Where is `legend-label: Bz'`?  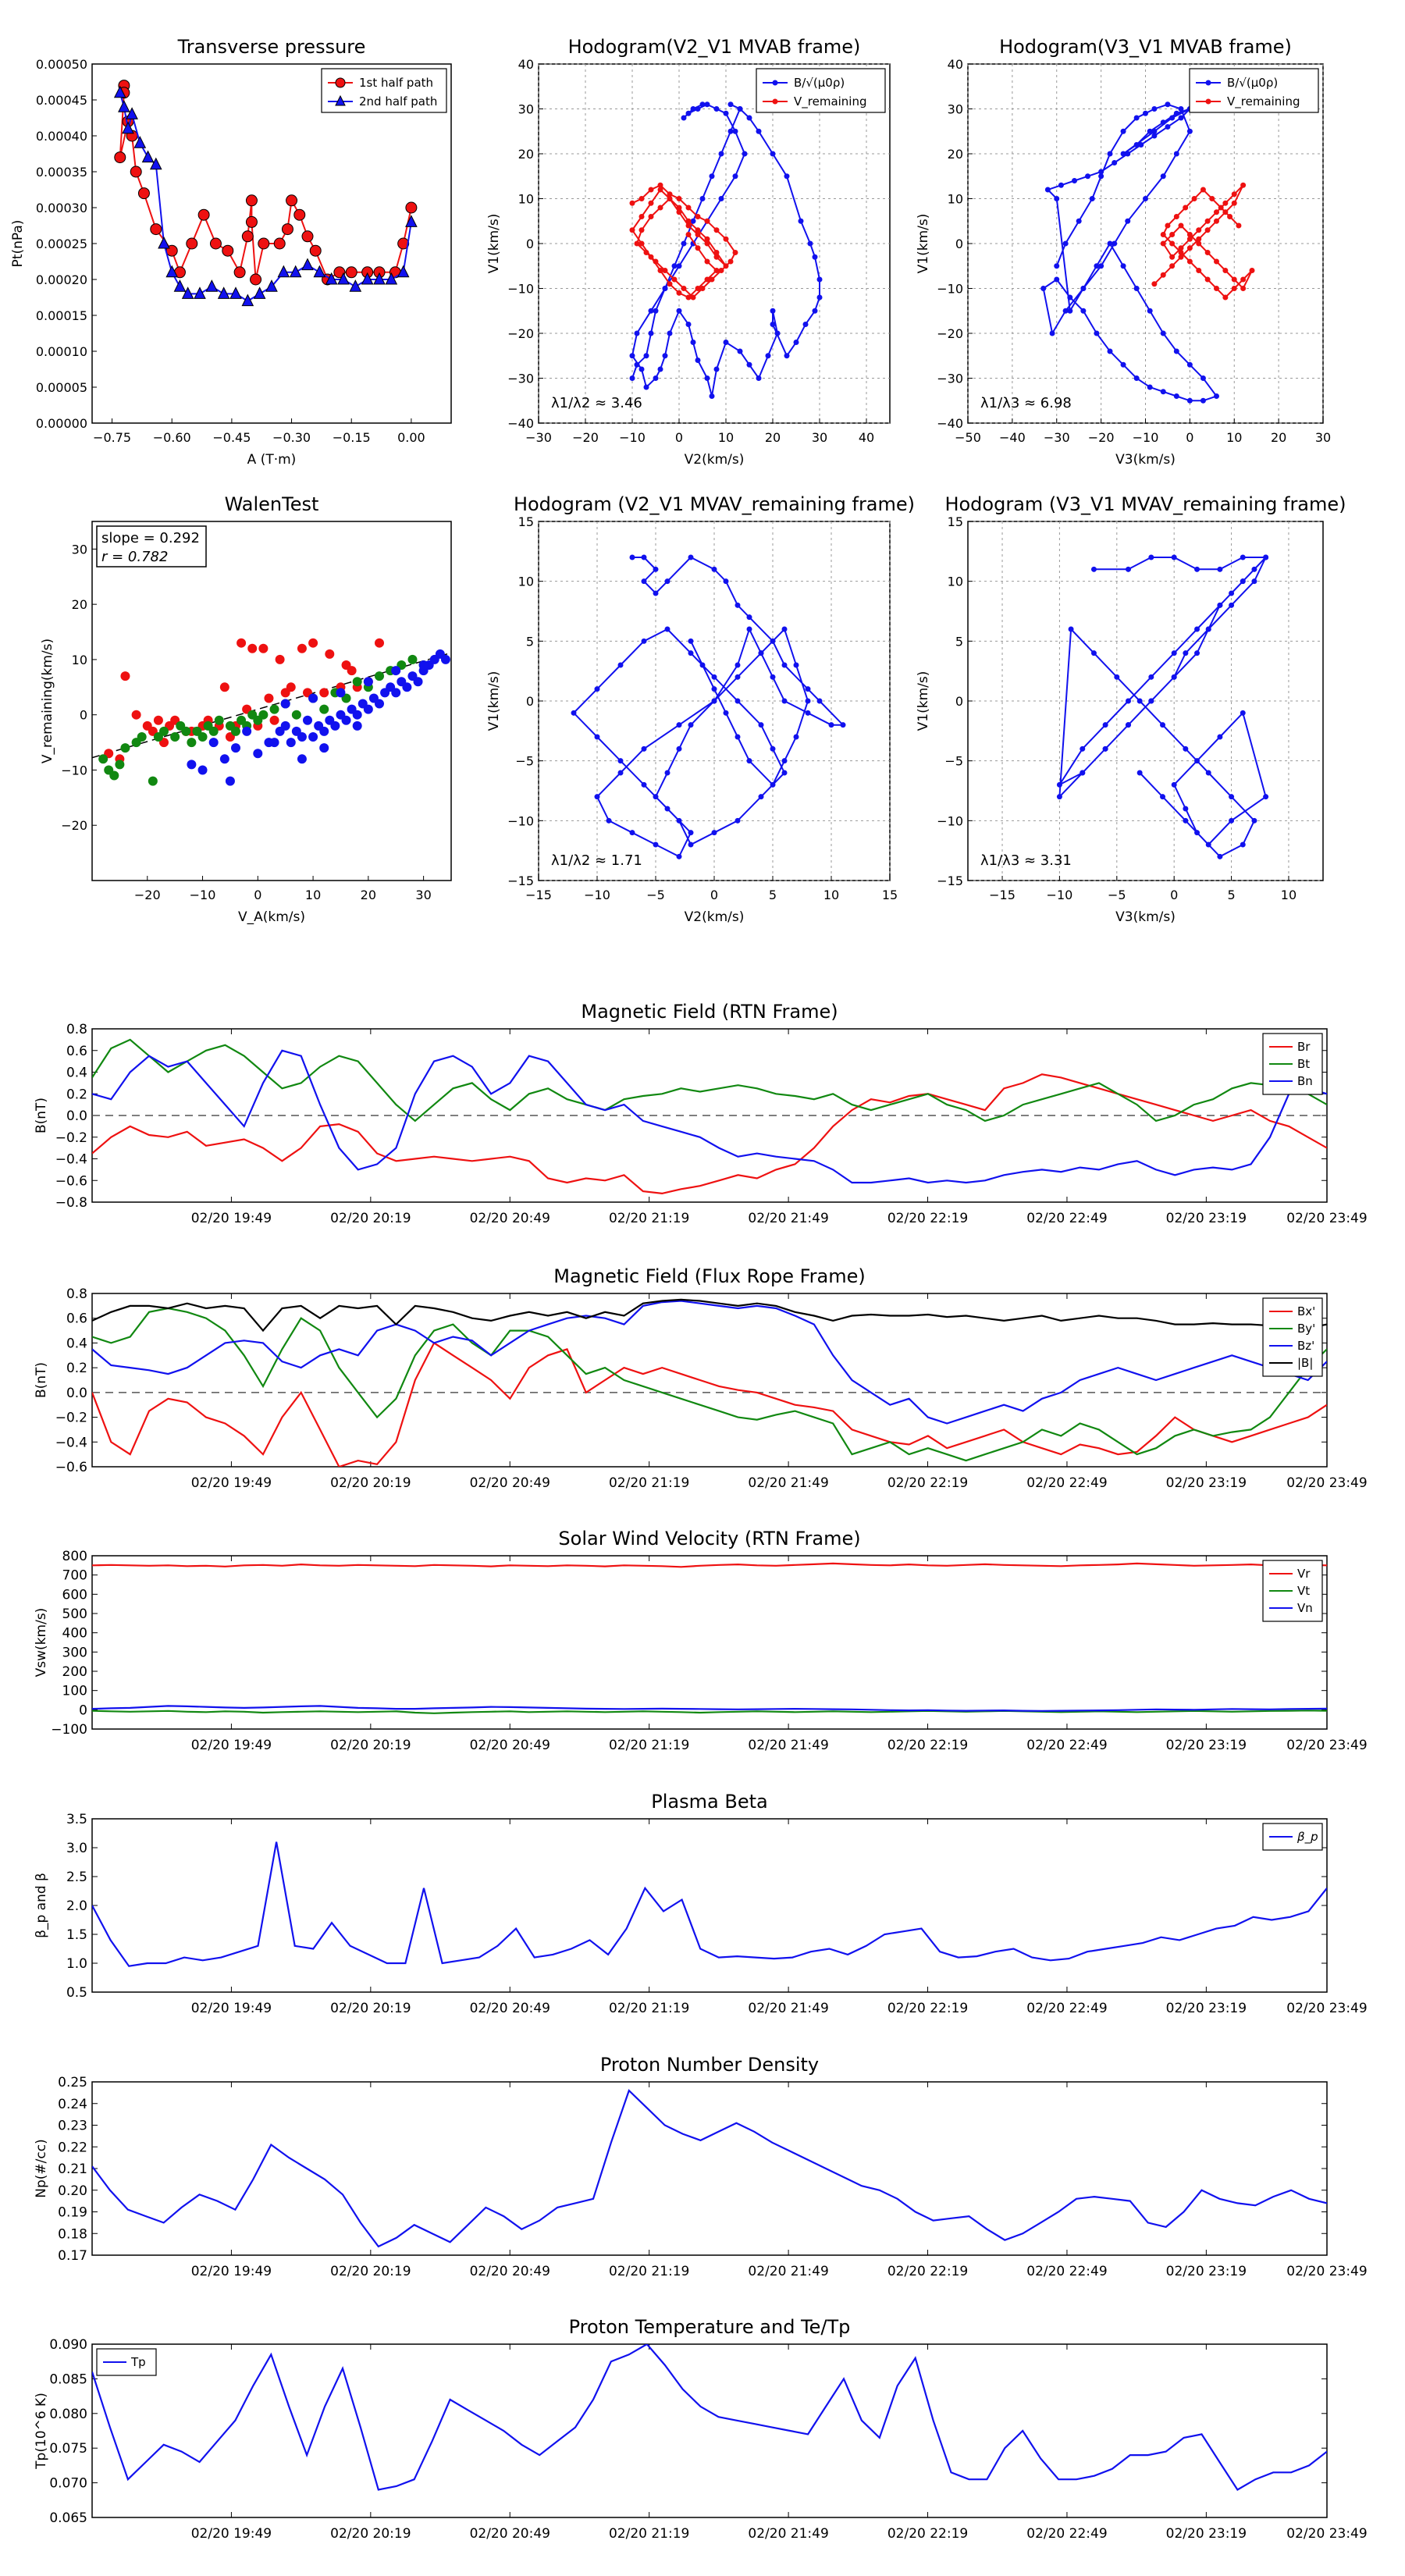
legend-label: Bz' is located at coordinates (1305, 1346).